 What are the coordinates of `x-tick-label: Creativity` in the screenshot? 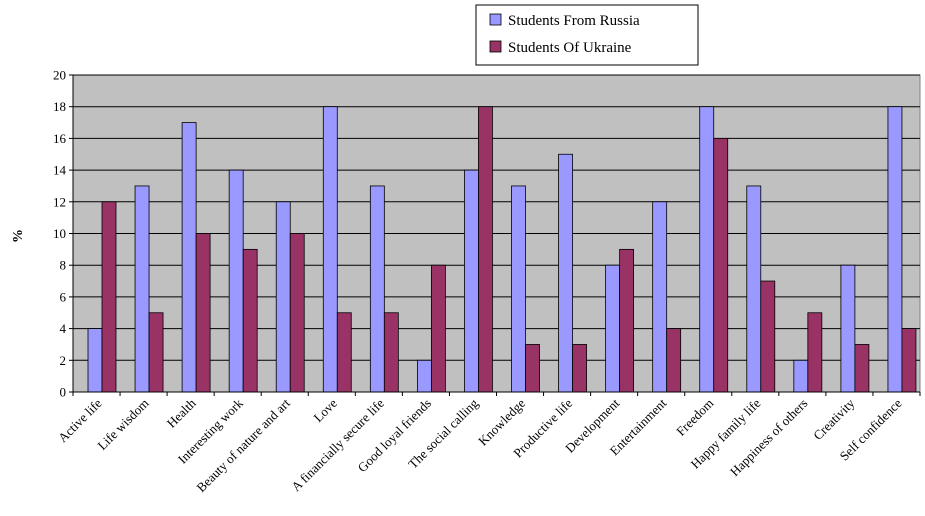 It's located at (834, 419).